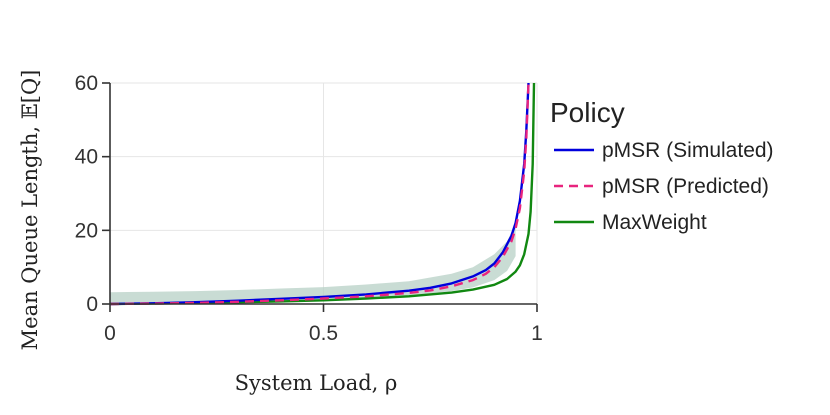 The width and height of the screenshot is (830, 415). What do you see at coordinates (86, 157) in the screenshot?
I see `y-tick-label: 40` at bounding box center [86, 157].